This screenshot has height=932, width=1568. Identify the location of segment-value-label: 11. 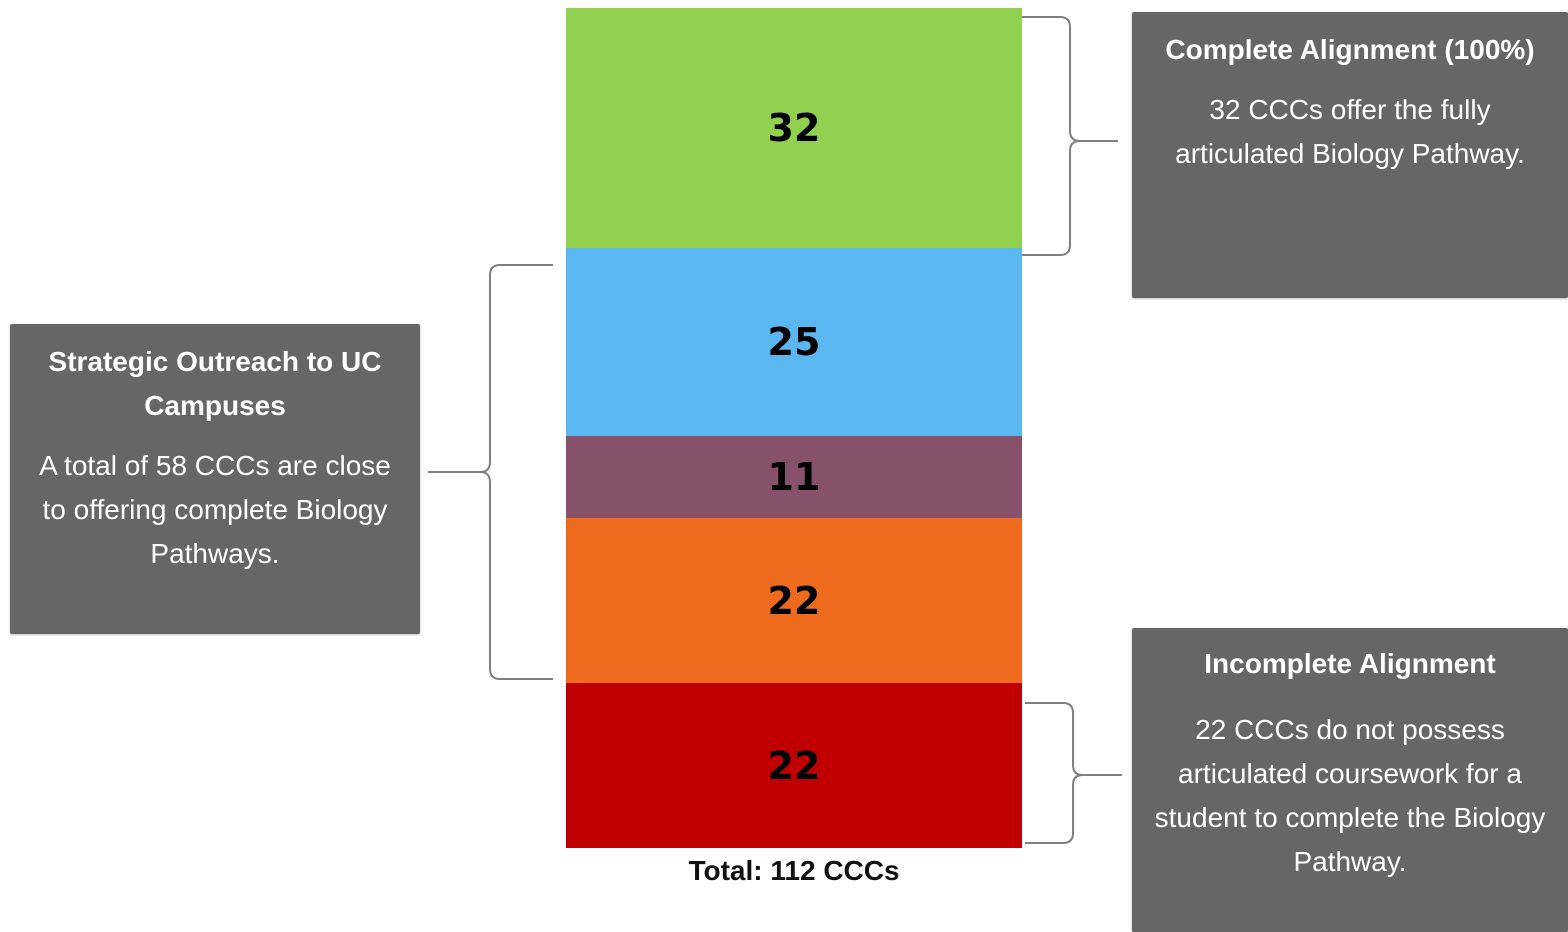
(794, 476).